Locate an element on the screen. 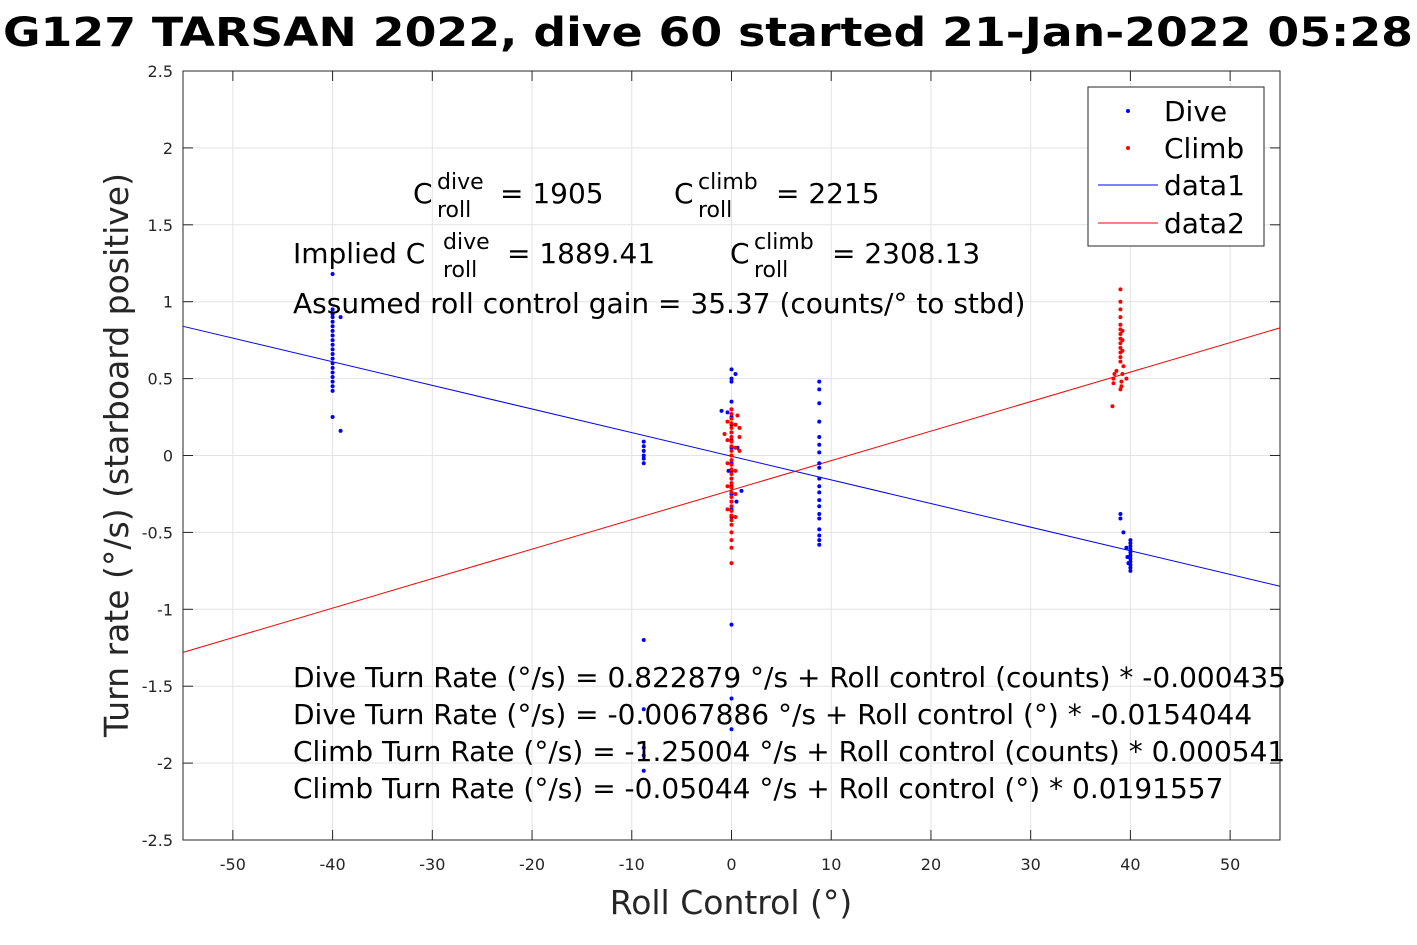  implied-dive-sub: roll is located at coordinates (460, 270).